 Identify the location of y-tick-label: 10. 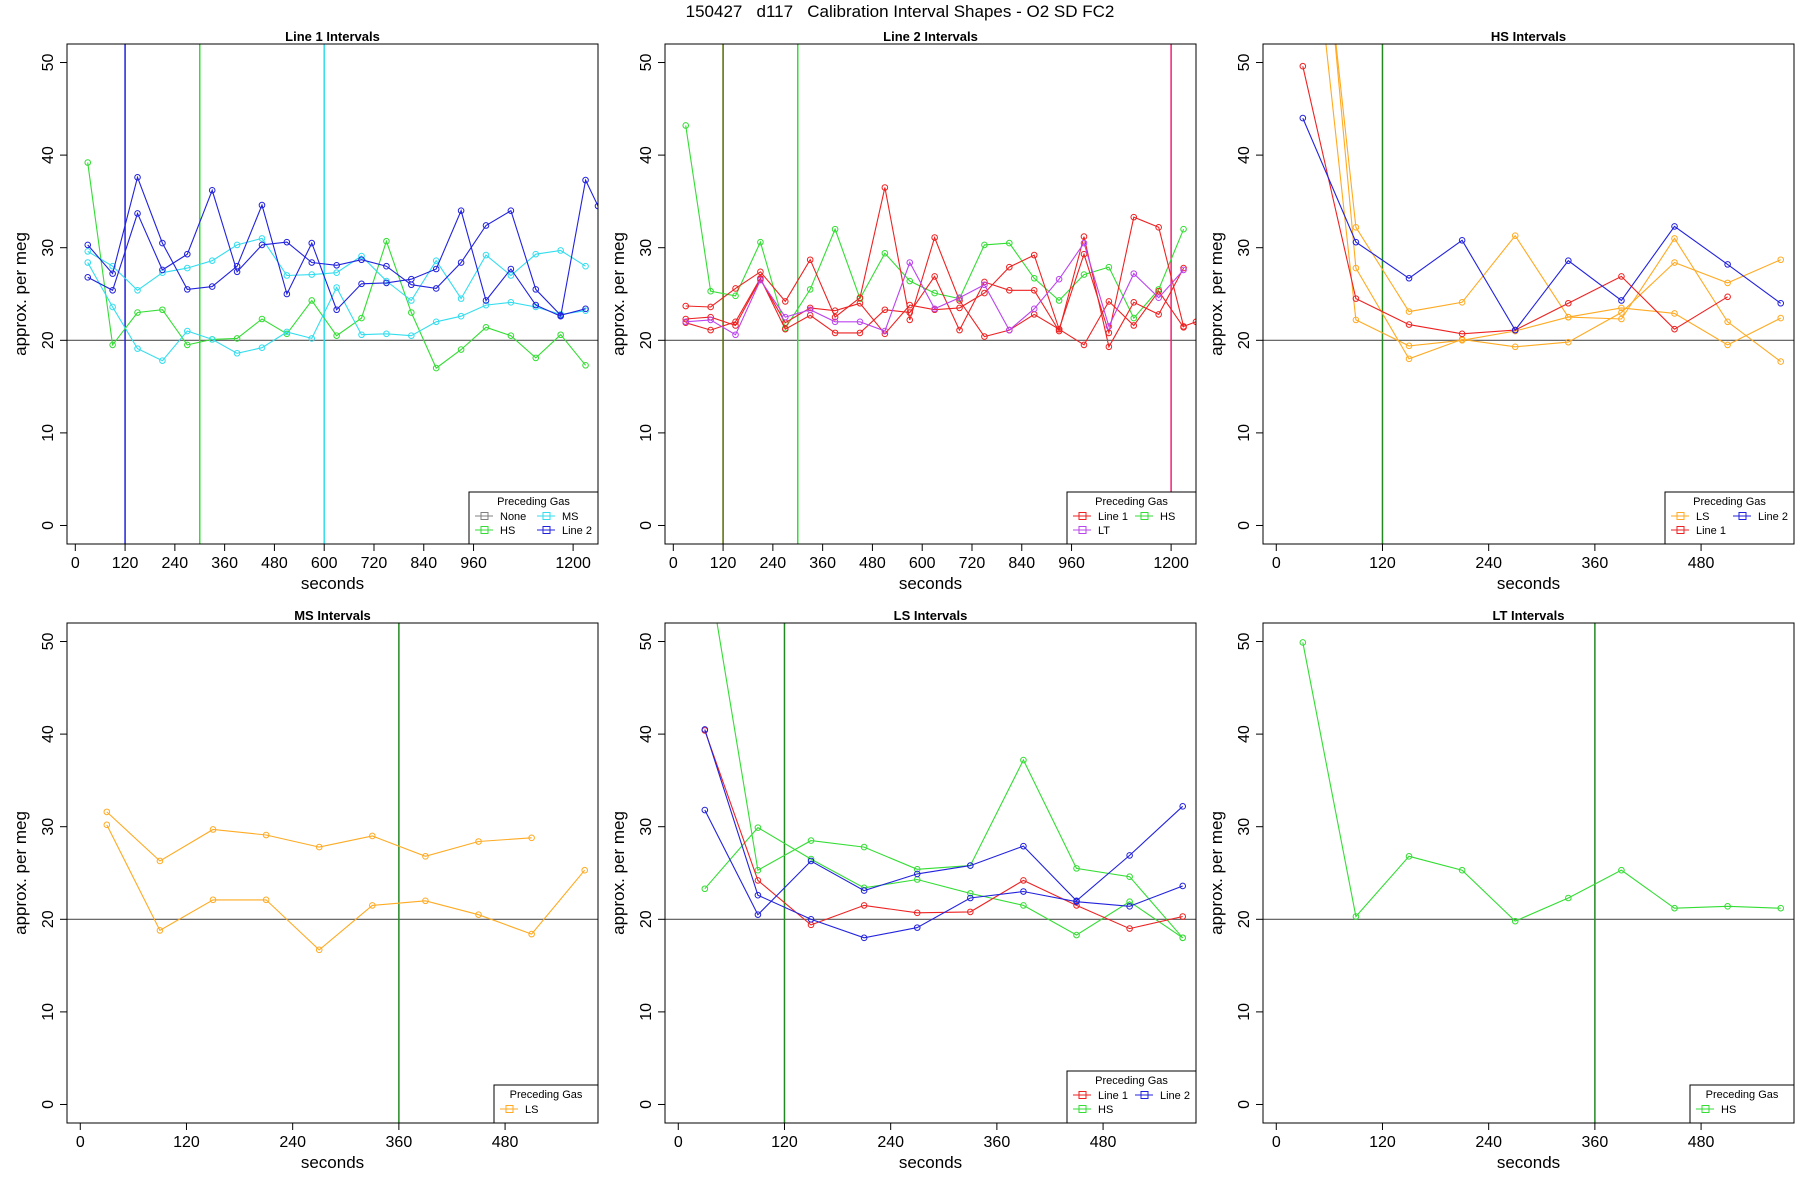
(646, 1012).